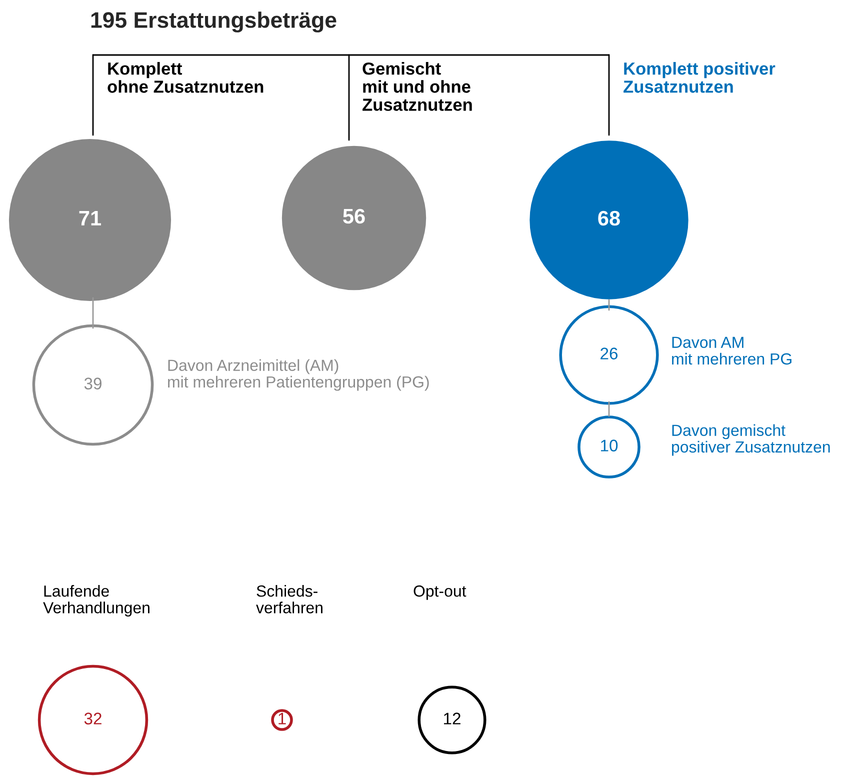 The image size is (857, 778). Describe the element at coordinates (609, 354) in the screenshot. I see `data-label: 26` at that location.